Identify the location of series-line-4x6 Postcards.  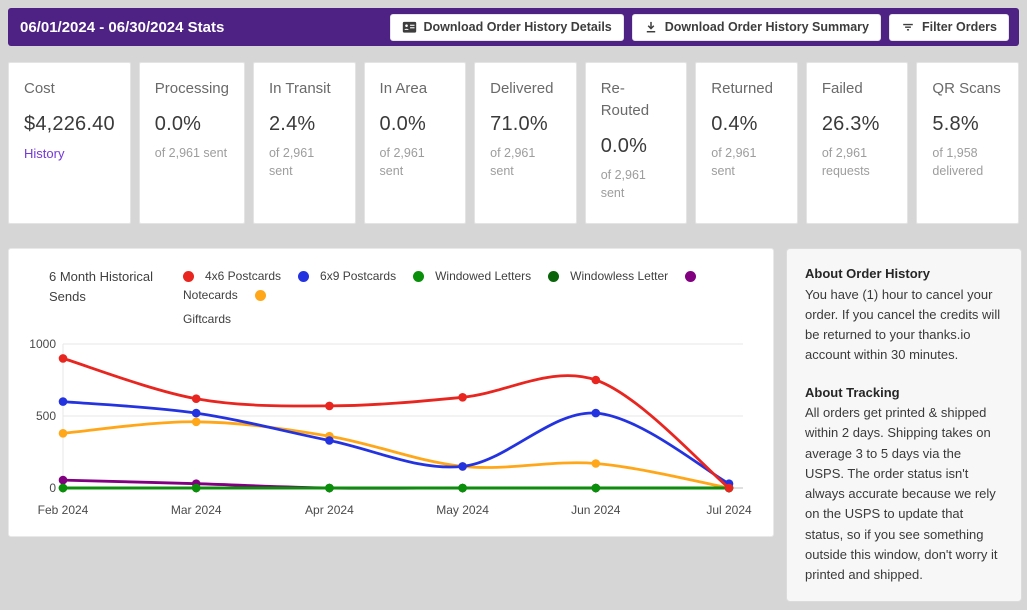
(396, 423).